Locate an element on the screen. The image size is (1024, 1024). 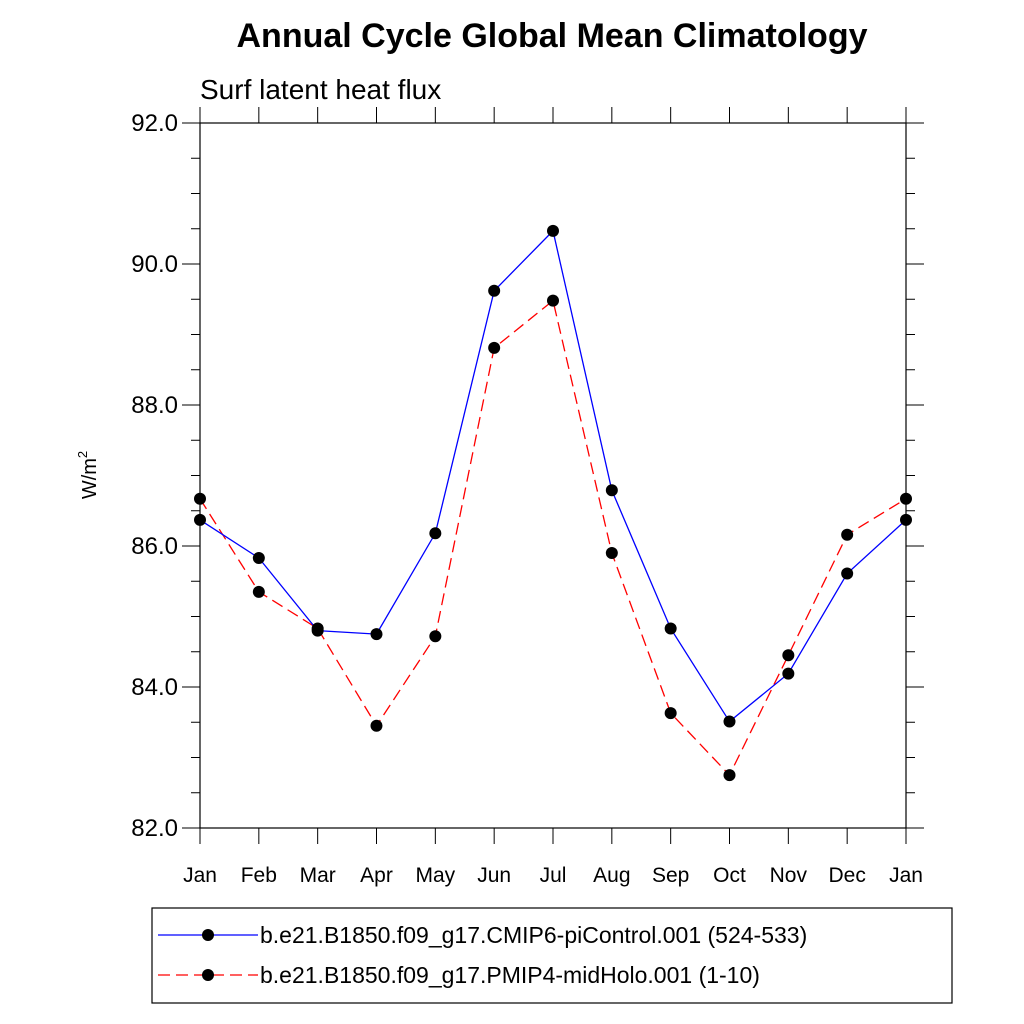
x-tick-label: Jun is located at coordinates (494, 875).